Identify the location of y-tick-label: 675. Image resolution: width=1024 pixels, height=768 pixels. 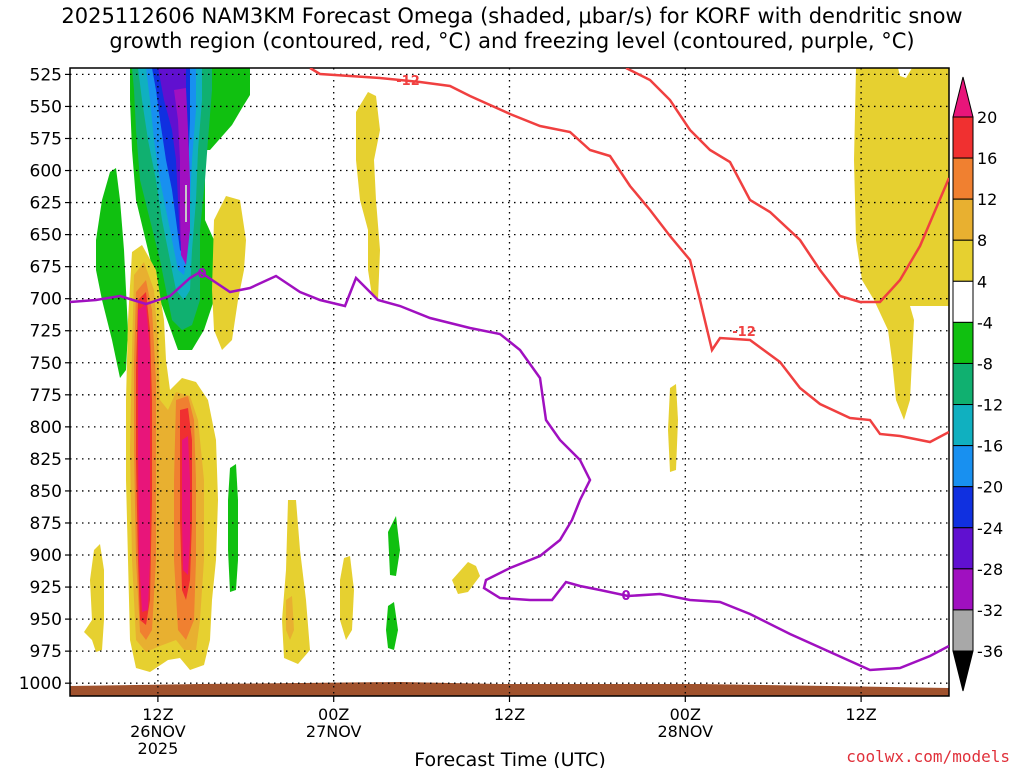
(46, 268).